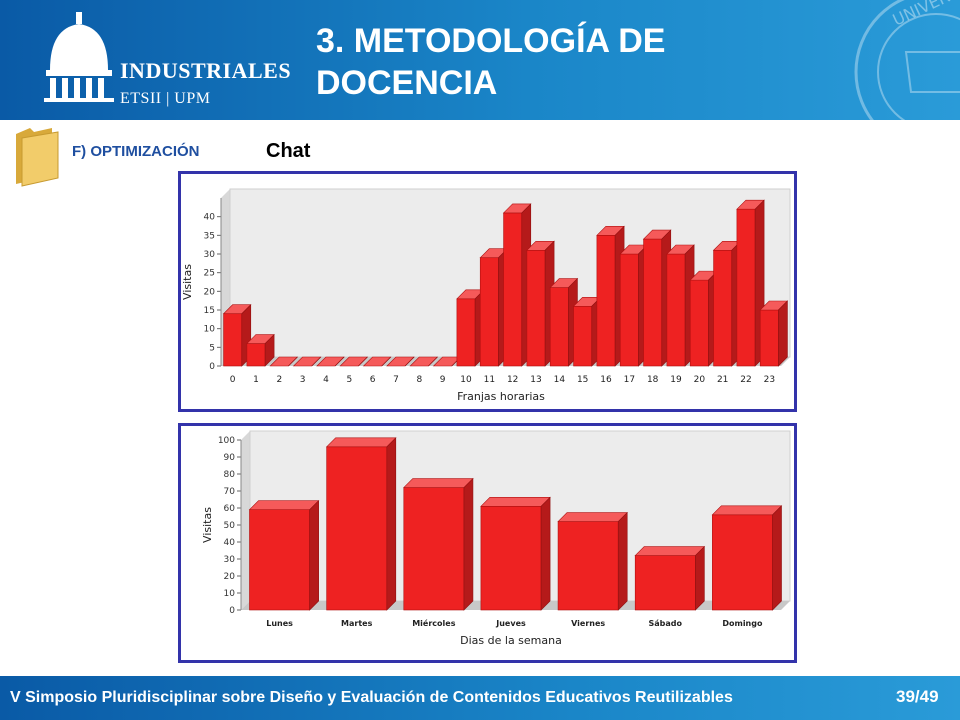 Image resolution: width=960 pixels, height=720 pixels. Describe the element at coordinates (676, 380) in the screenshot. I see `x-tick-label: 19` at that location.